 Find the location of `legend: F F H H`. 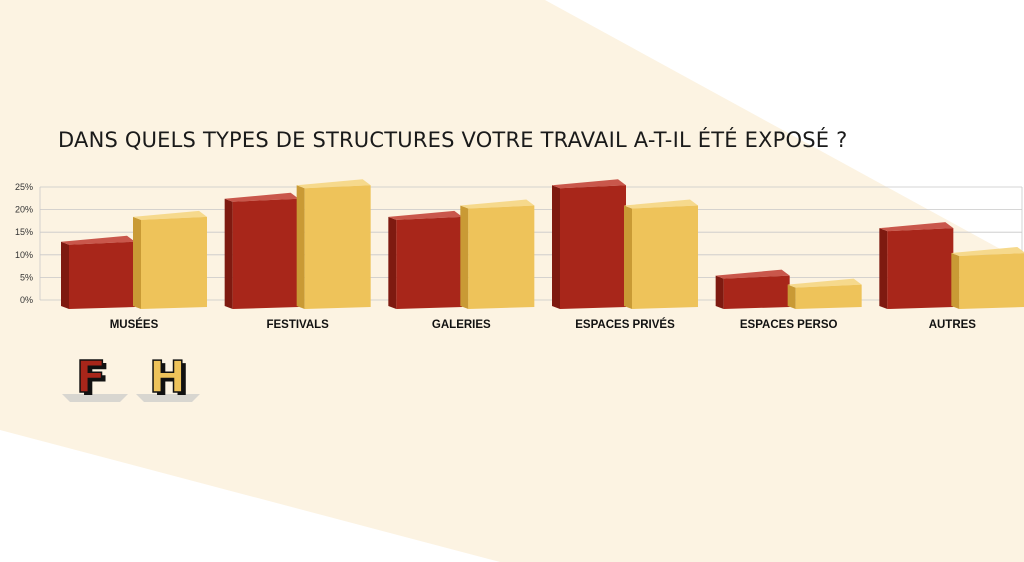

legend: F F H H is located at coordinates (131, 378).